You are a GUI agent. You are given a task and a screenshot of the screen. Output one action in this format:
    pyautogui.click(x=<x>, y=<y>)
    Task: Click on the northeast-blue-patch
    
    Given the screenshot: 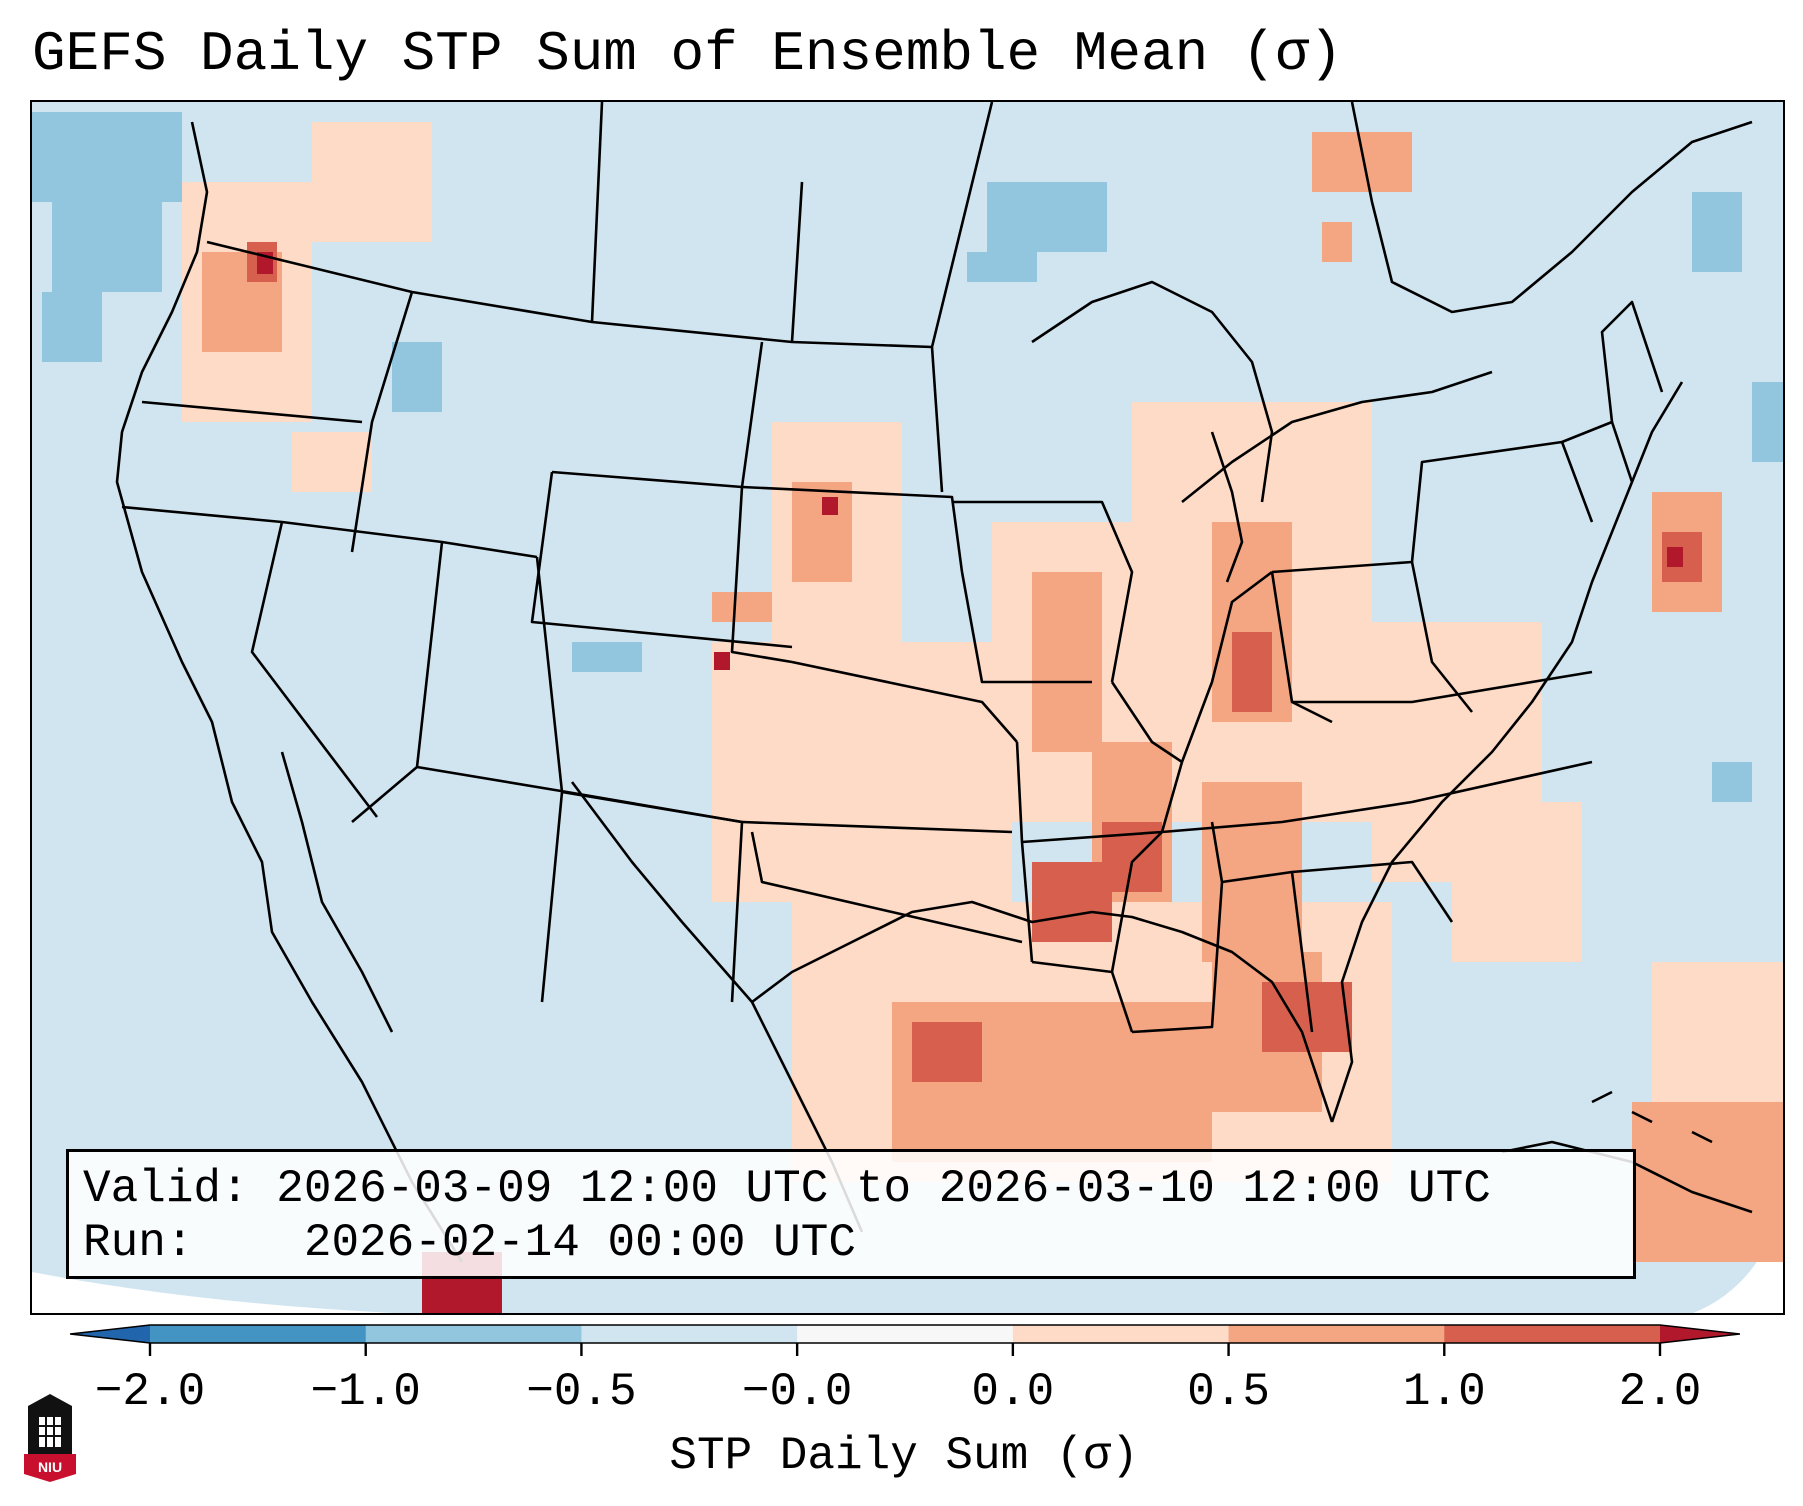 What is the action you would take?
    pyautogui.click(x=1717, y=232)
    